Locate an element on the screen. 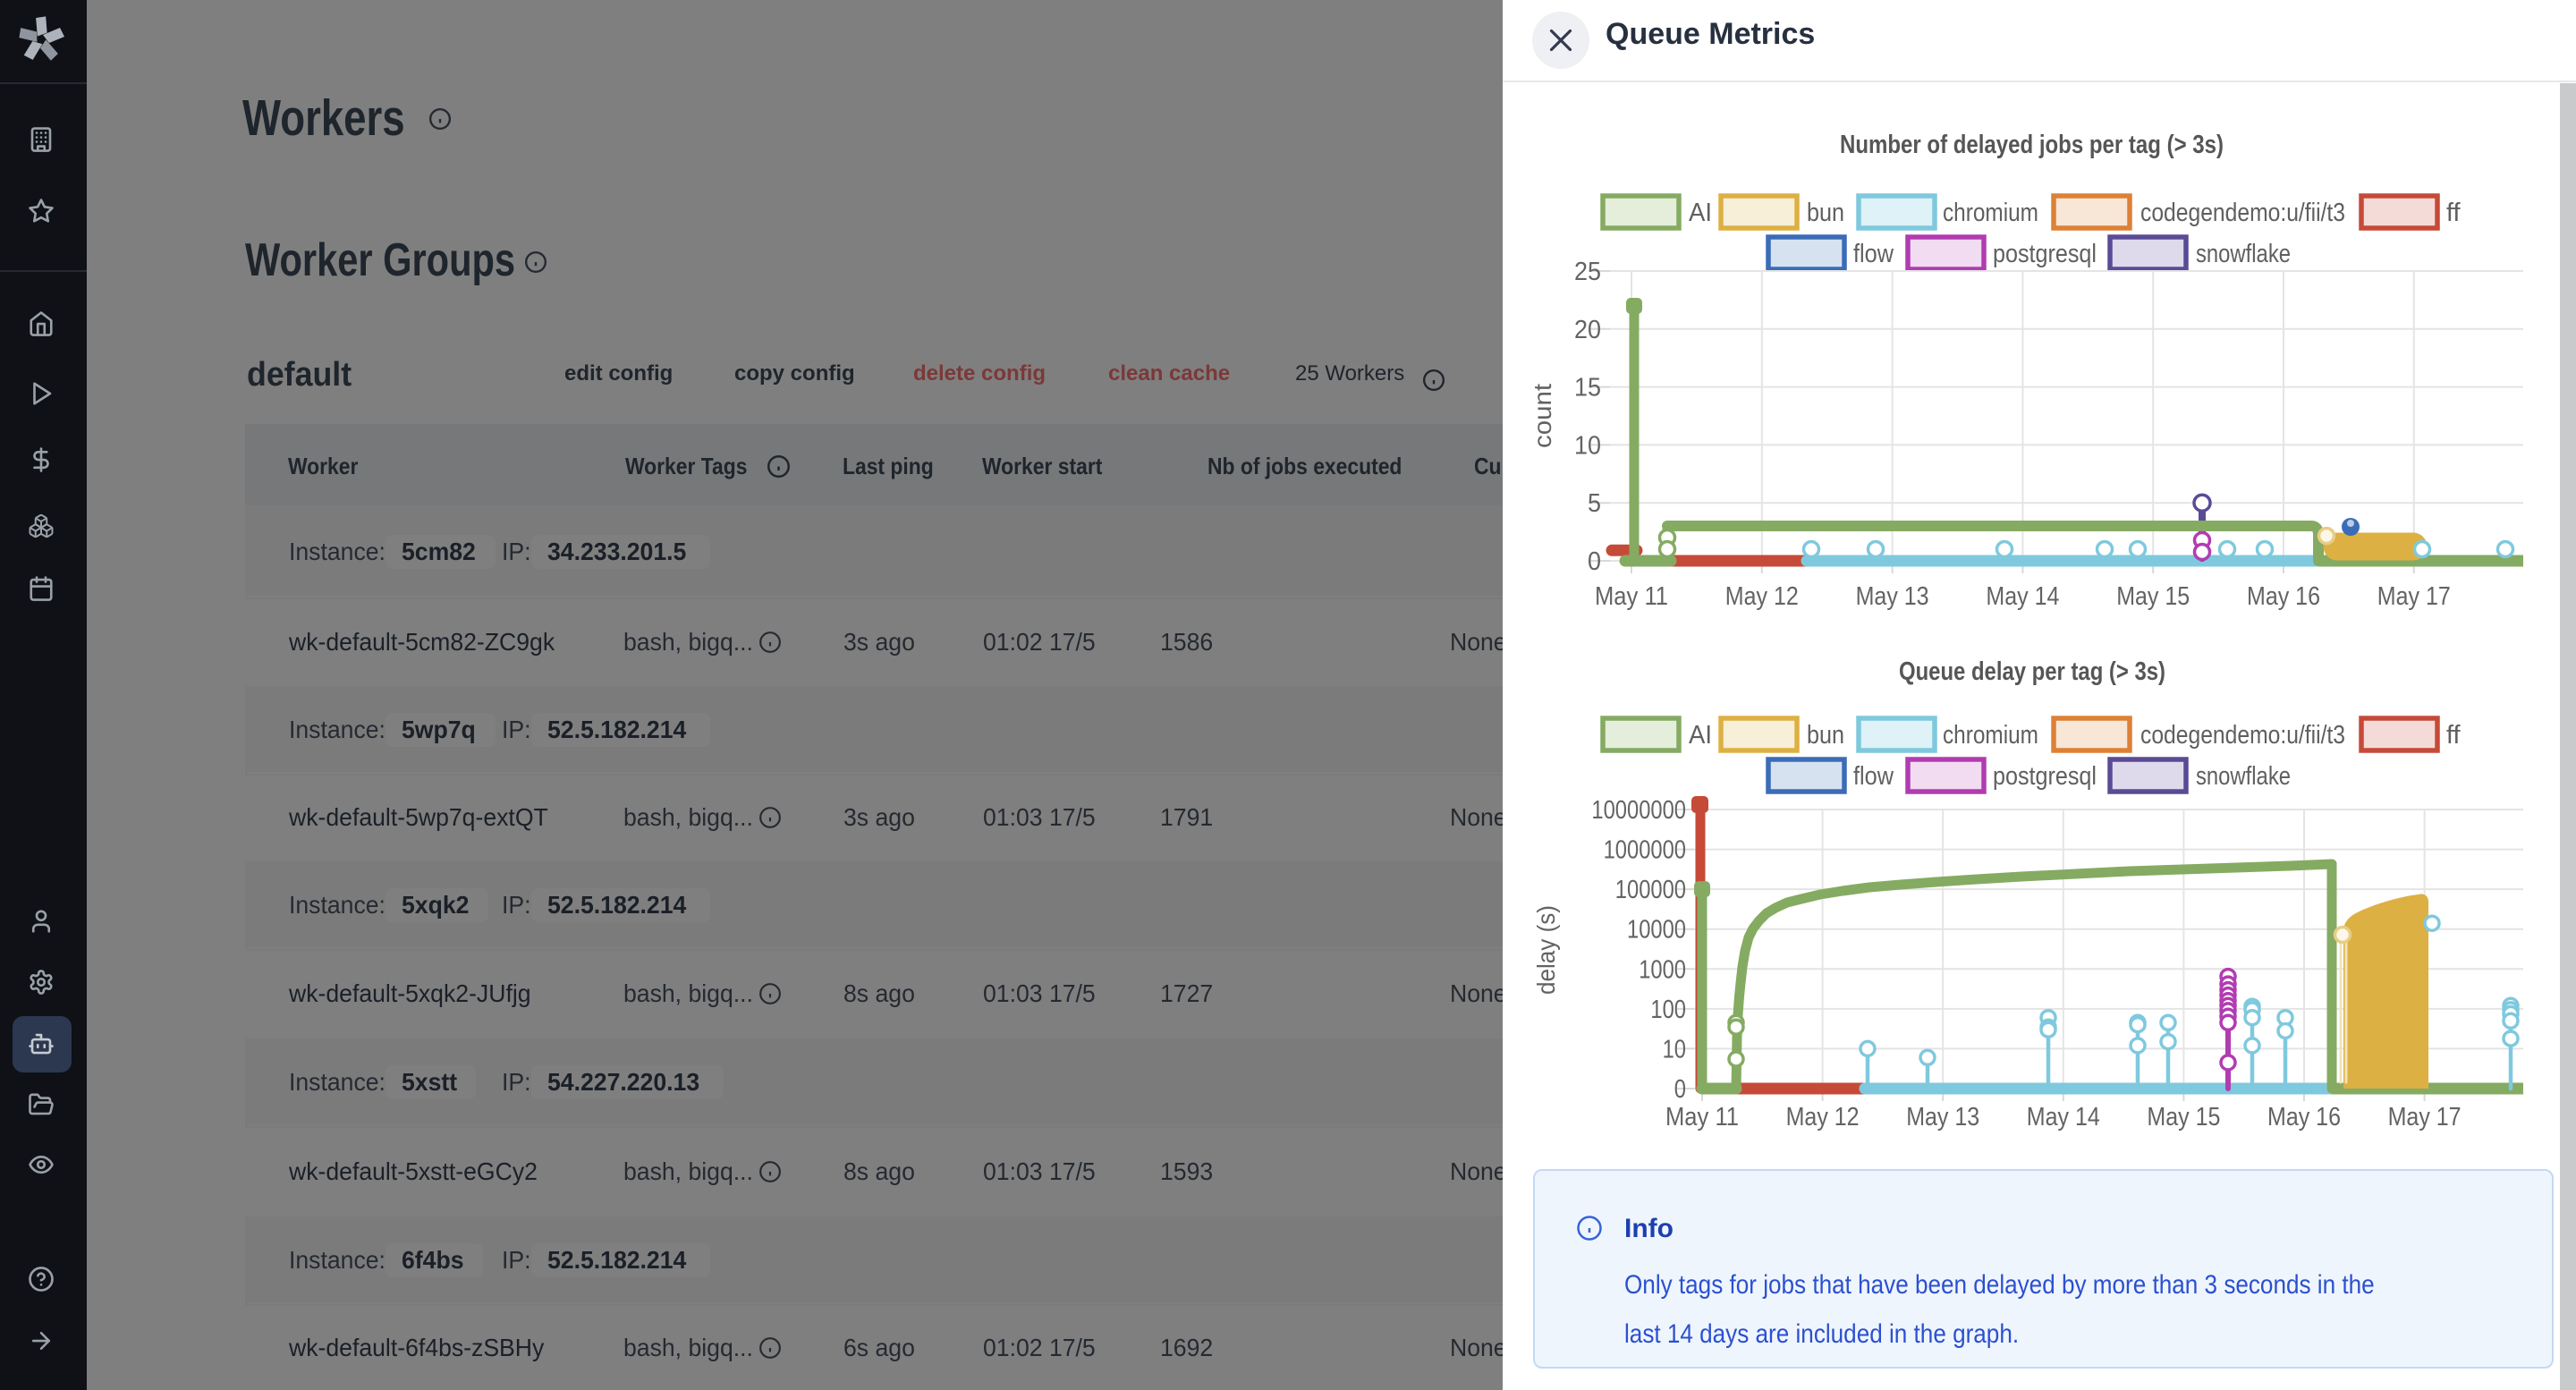  svg-text:Number of delayed jobs per tag: Number of delayed jobs per tag (> 3s) is located at coordinates (2032, 145).